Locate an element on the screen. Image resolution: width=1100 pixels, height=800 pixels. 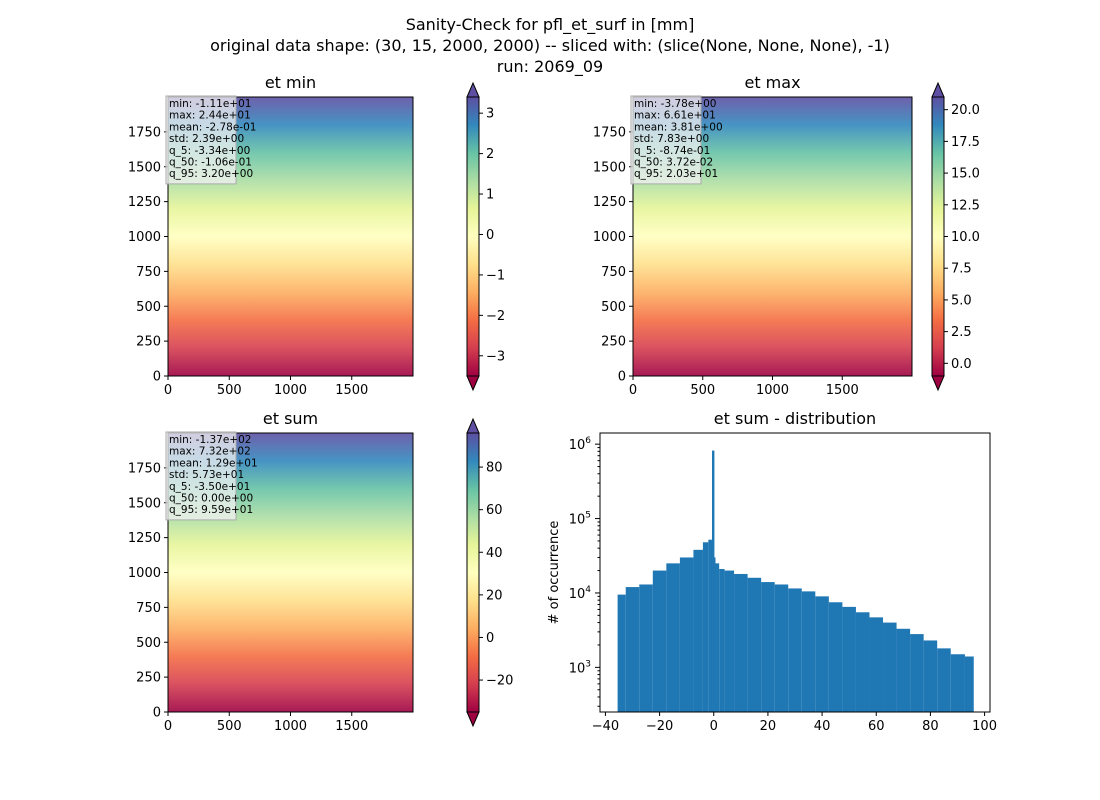
x-tick-label: 20 is located at coordinates (768, 726).